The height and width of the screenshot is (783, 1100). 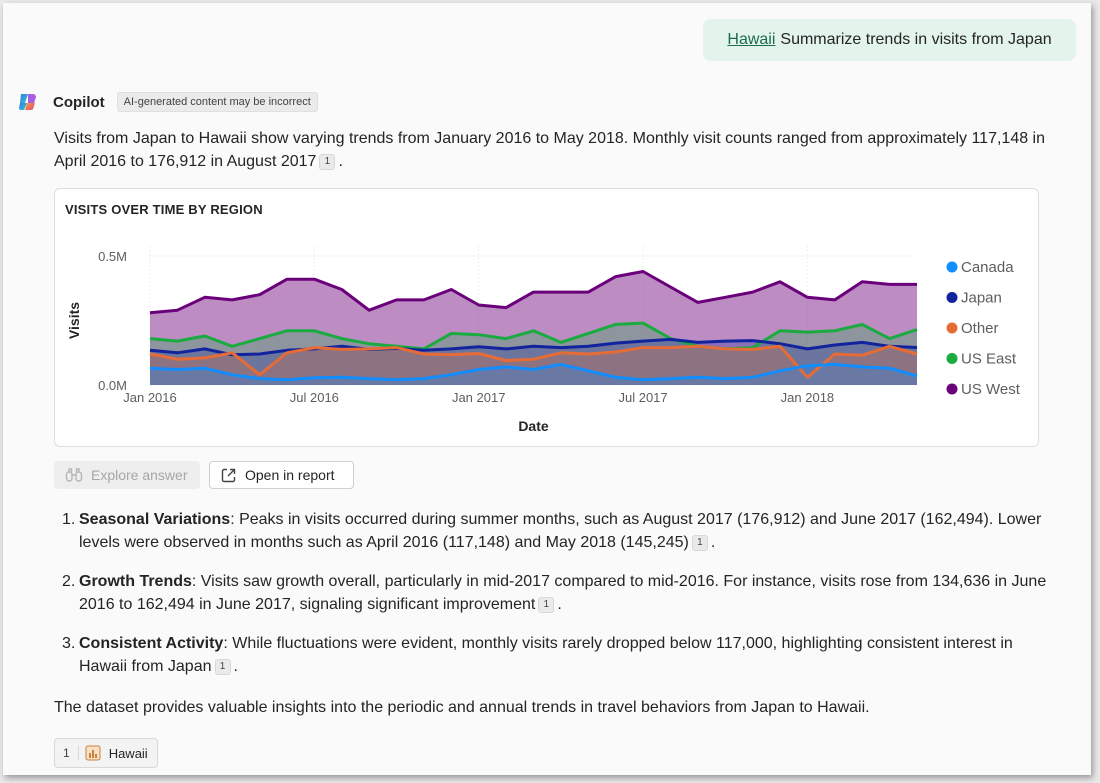 What do you see at coordinates (952, 267) in the screenshot?
I see `legend-marker-canada` at bounding box center [952, 267].